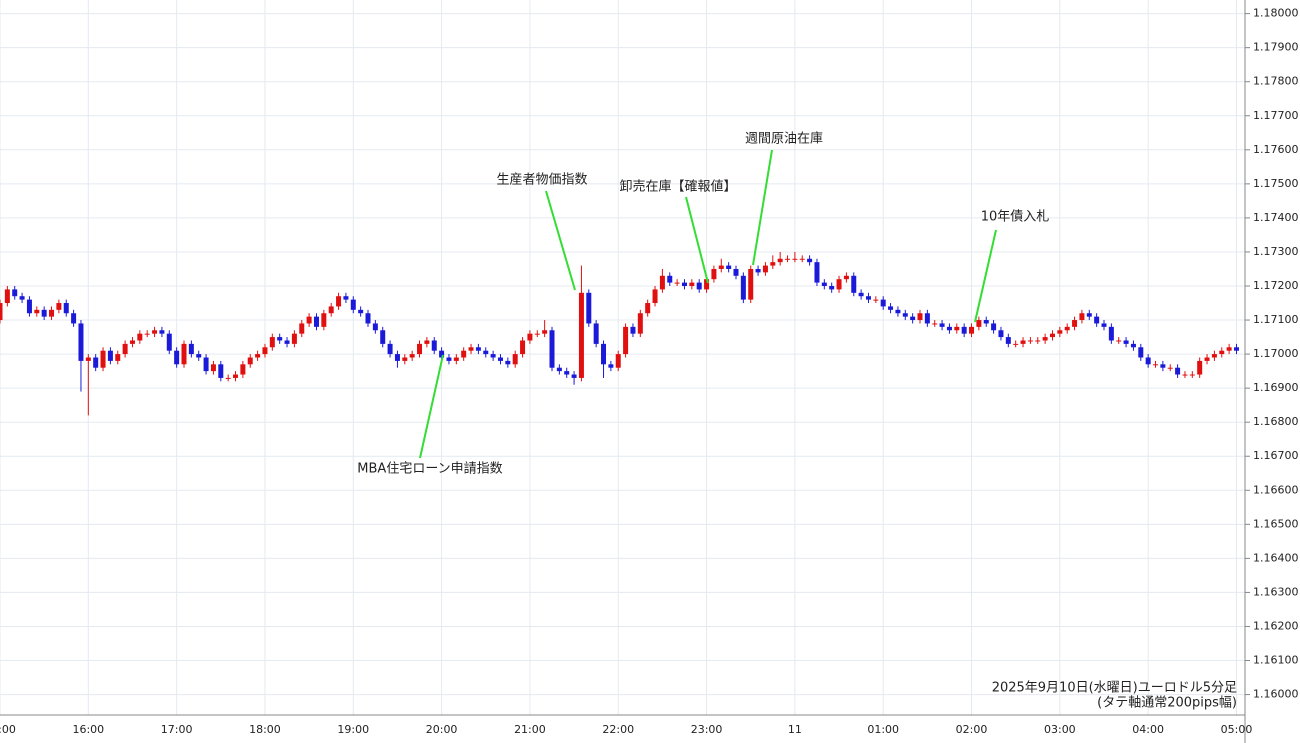 The image size is (1300, 743). Describe the element at coordinates (1015, 217) in the screenshot. I see `annotation: 10年債入札` at that location.